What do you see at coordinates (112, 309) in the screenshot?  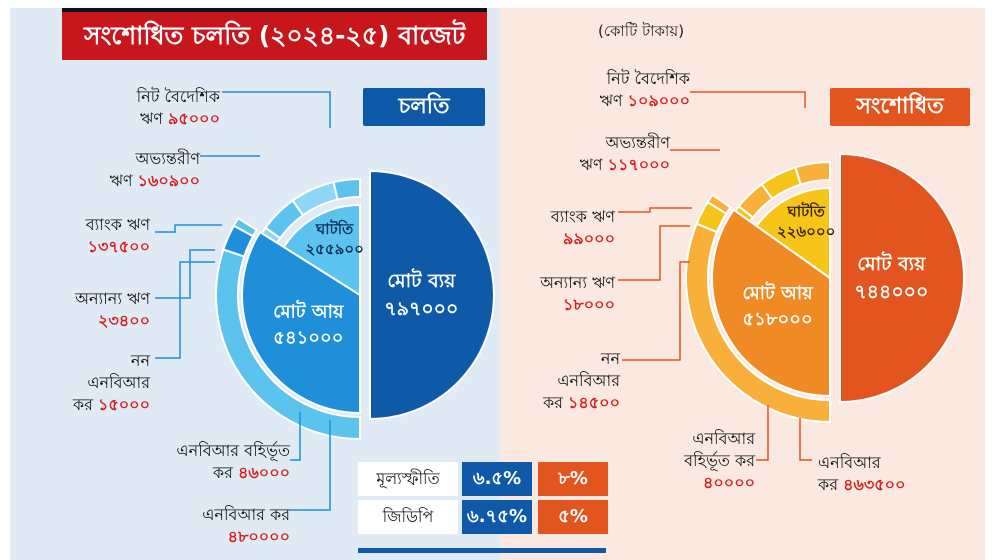 I see `label-other-loan-current: অন্যান্য ঋণ ২৩৪০০` at bounding box center [112, 309].